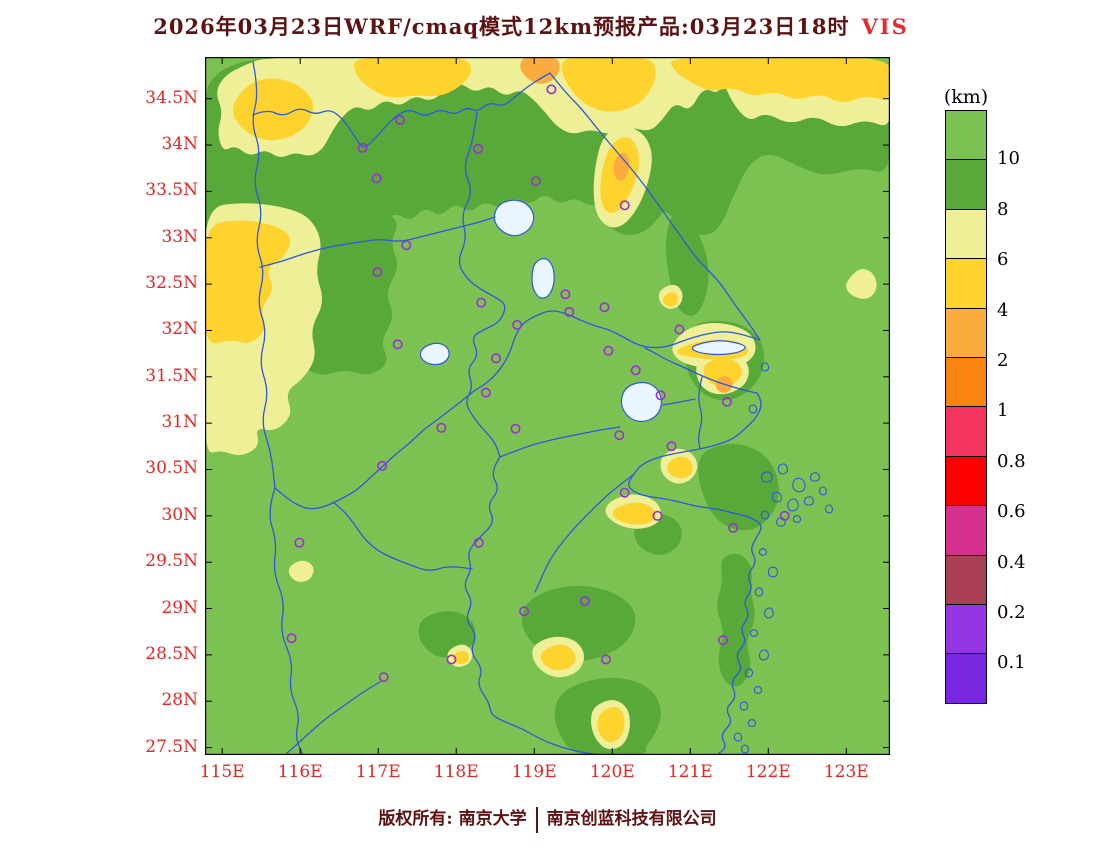  What do you see at coordinates (1011, 612) in the screenshot?
I see `colorbar-tick-label: 0.2` at bounding box center [1011, 612].